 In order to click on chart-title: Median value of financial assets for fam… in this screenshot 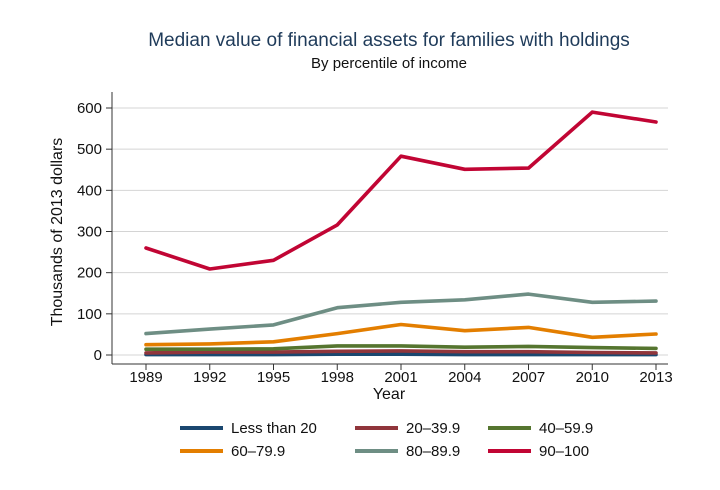, I will do `click(389, 40)`.